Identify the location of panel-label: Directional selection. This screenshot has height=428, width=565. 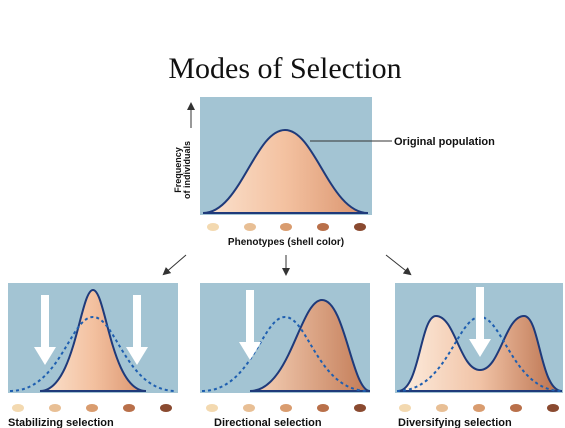
(268, 422).